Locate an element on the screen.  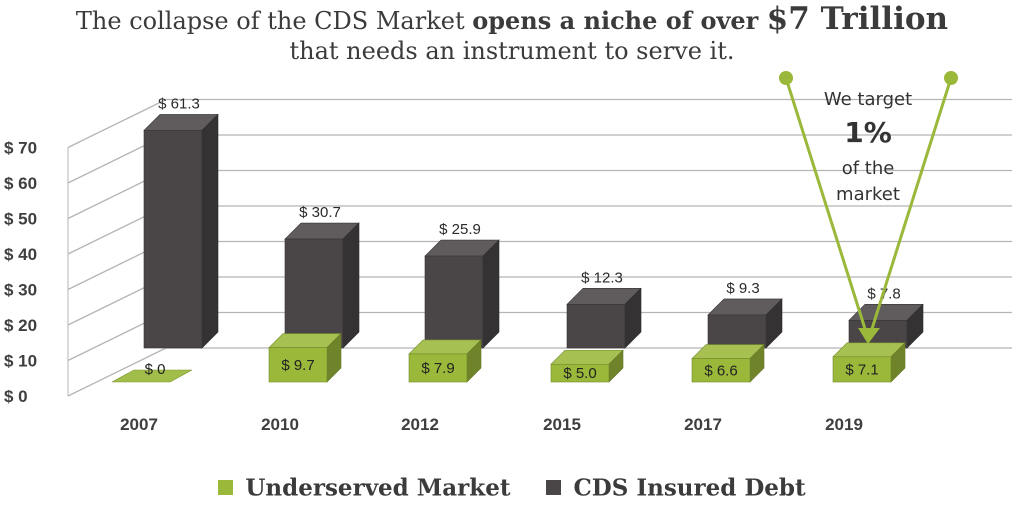
y-tick-label: $ 50 is located at coordinates (20, 219).